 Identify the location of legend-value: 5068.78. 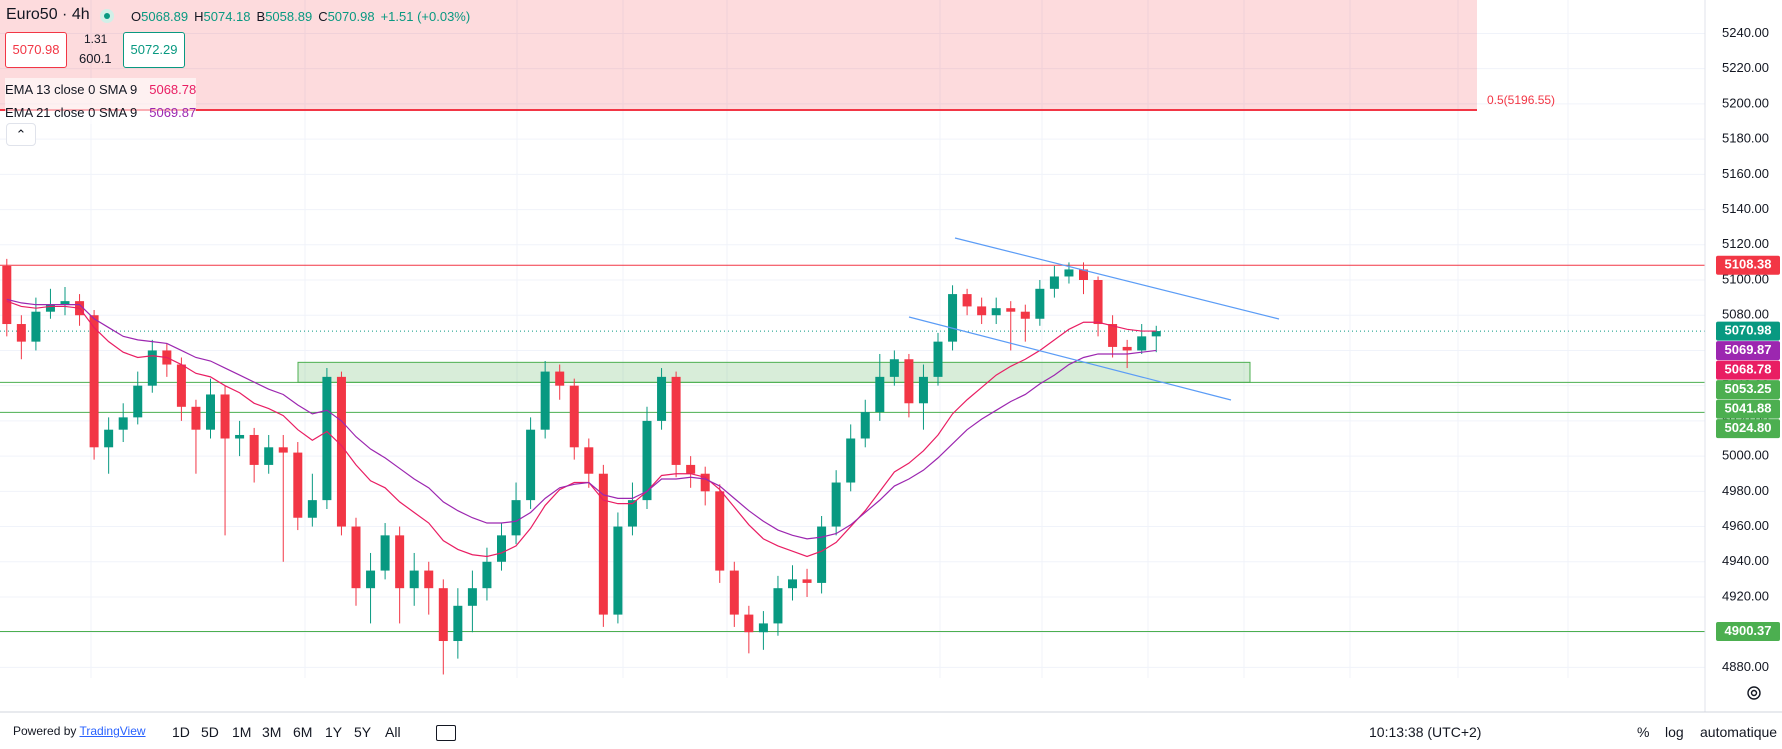
(173, 89).